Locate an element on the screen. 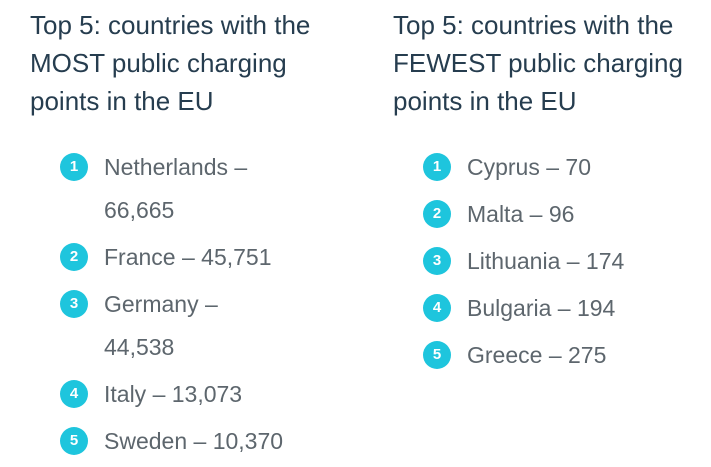  list-item: 1 Netherlands – 66,665 is located at coordinates (210, 189).